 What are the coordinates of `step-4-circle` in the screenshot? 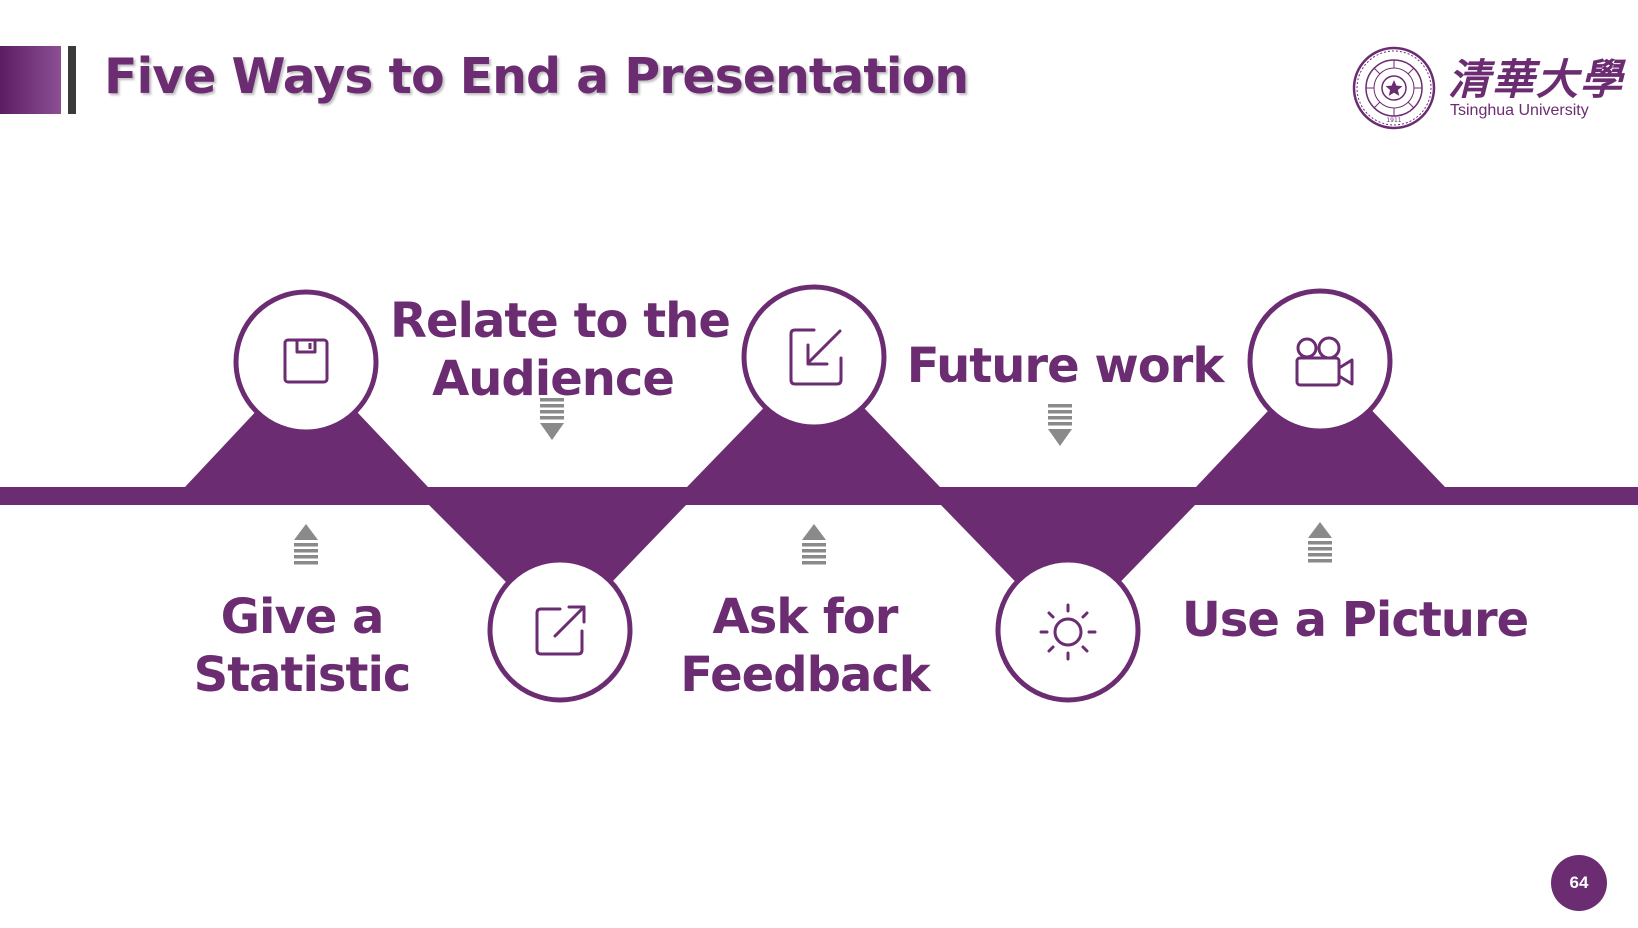 It's located at (1068, 630).